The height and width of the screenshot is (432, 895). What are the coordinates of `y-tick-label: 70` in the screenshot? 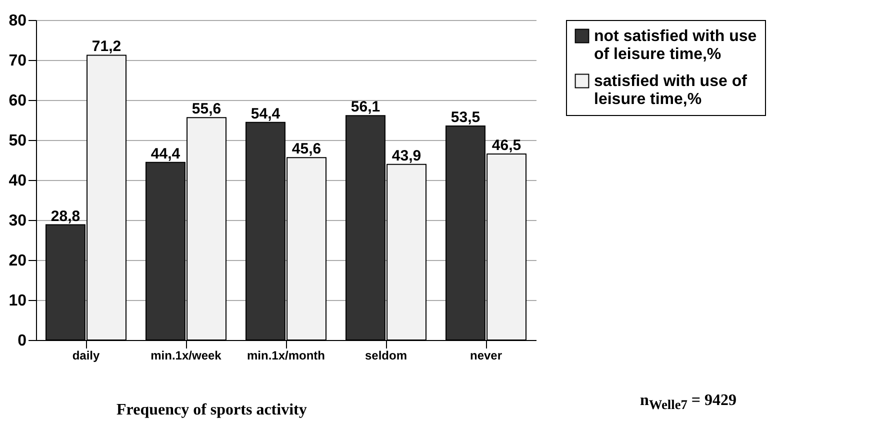 It's located at (17, 61).